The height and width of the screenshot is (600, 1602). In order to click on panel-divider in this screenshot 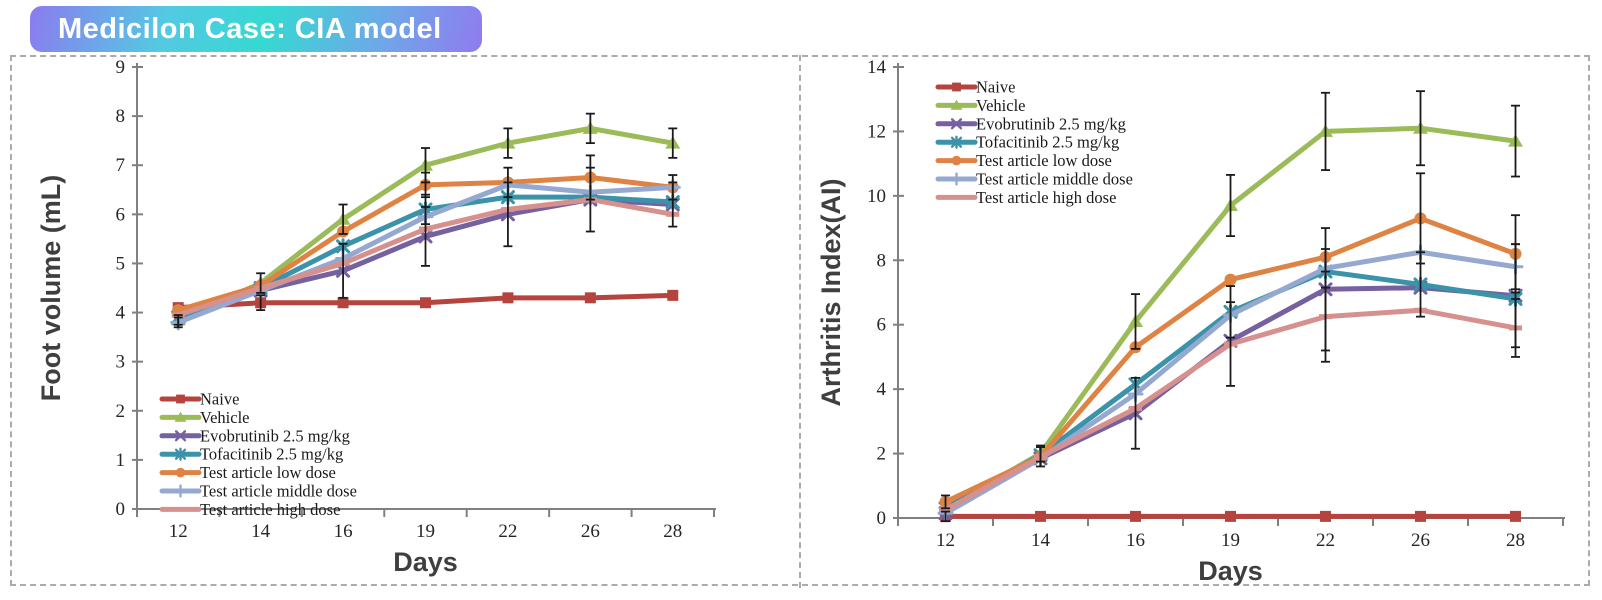, I will do `click(800, 321)`.